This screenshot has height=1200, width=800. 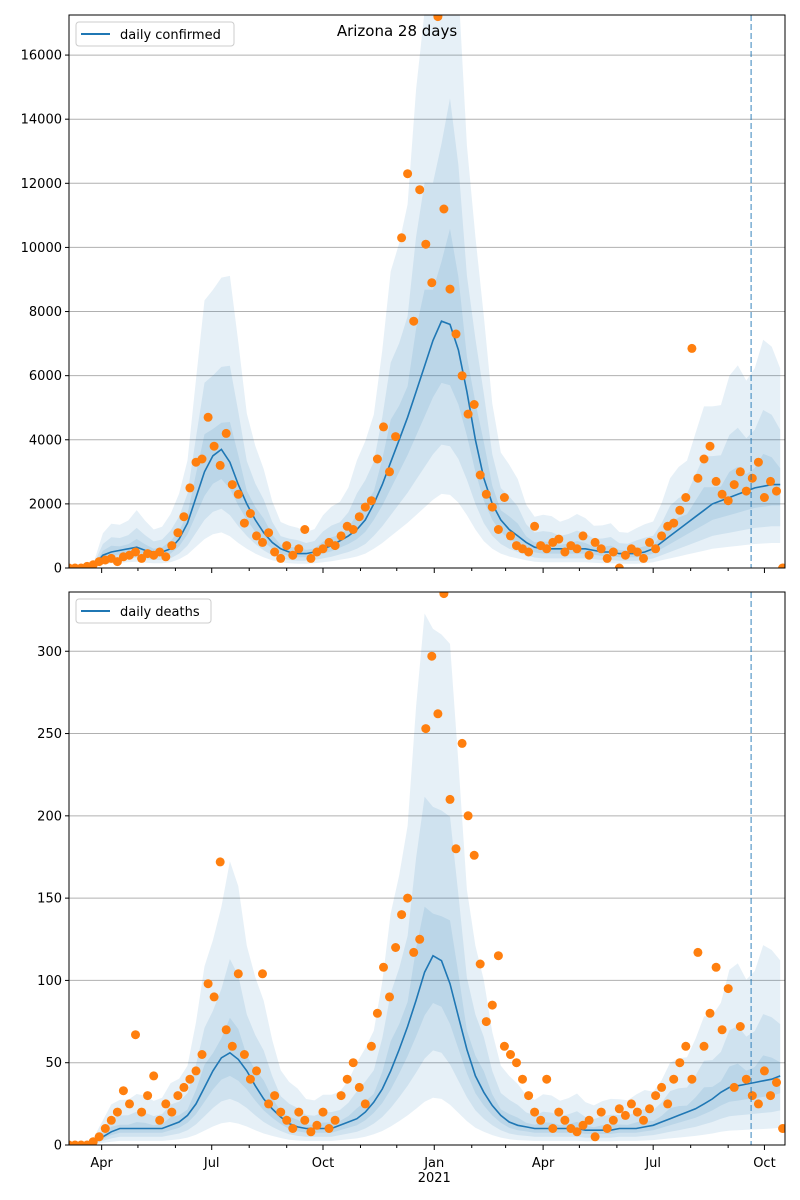 I want to click on legend: daily deaths, so click(x=143, y=611).